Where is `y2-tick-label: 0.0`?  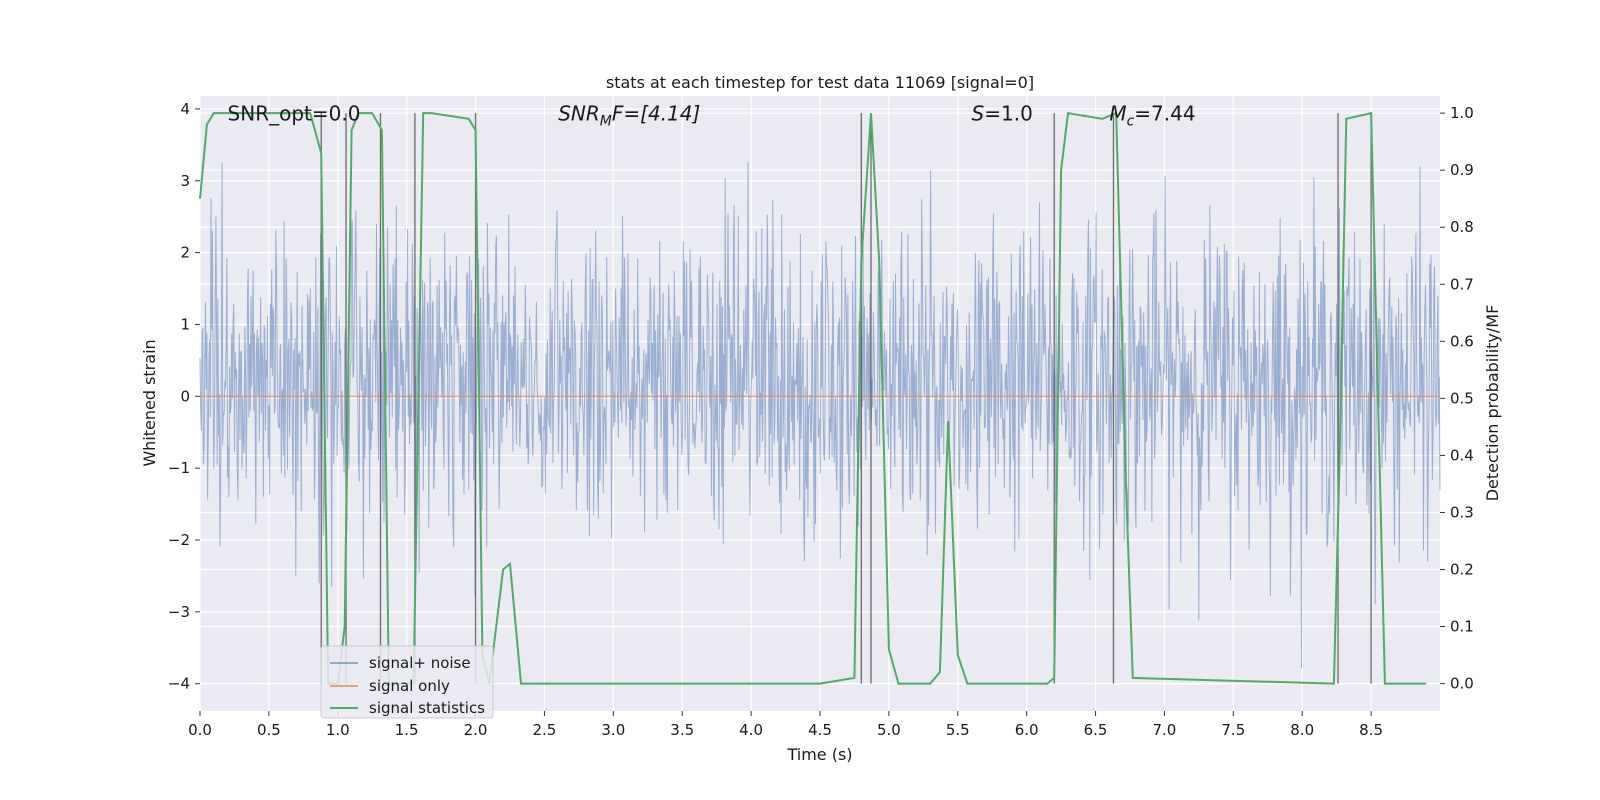 y2-tick-label: 0.0 is located at coordinates (1462, 684).